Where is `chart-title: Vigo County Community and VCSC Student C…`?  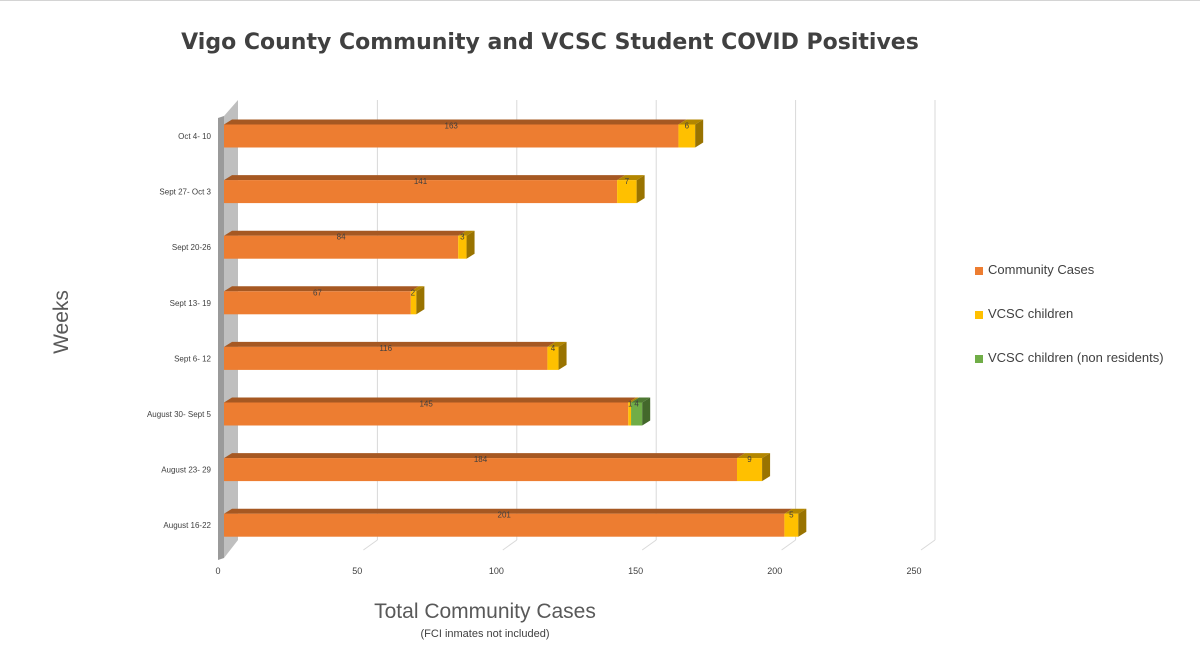
chart-title: Vigo County Community and VCSC Student C… is located at coordinates (550, 42).